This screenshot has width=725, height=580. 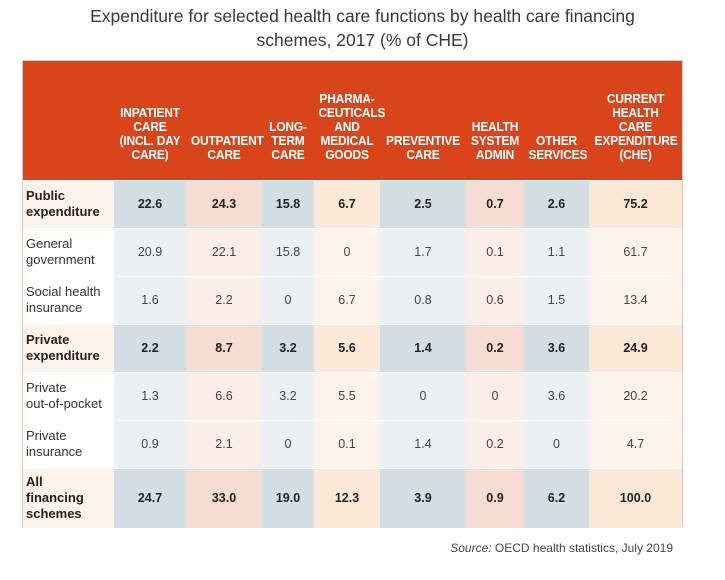 I want to click on column-header: PREVENTIVE CARE, so click(x=422, y=120).